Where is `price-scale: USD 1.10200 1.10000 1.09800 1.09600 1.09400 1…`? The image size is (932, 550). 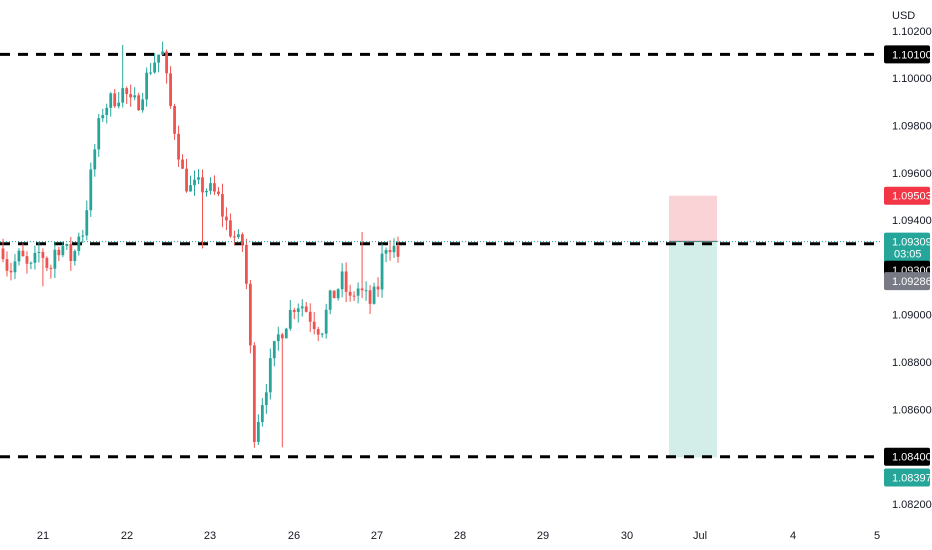 price-scale: USD 1.10200 1.10000 1.09800 1.09600 1.09400 1… is located at coordinates (912, 260).